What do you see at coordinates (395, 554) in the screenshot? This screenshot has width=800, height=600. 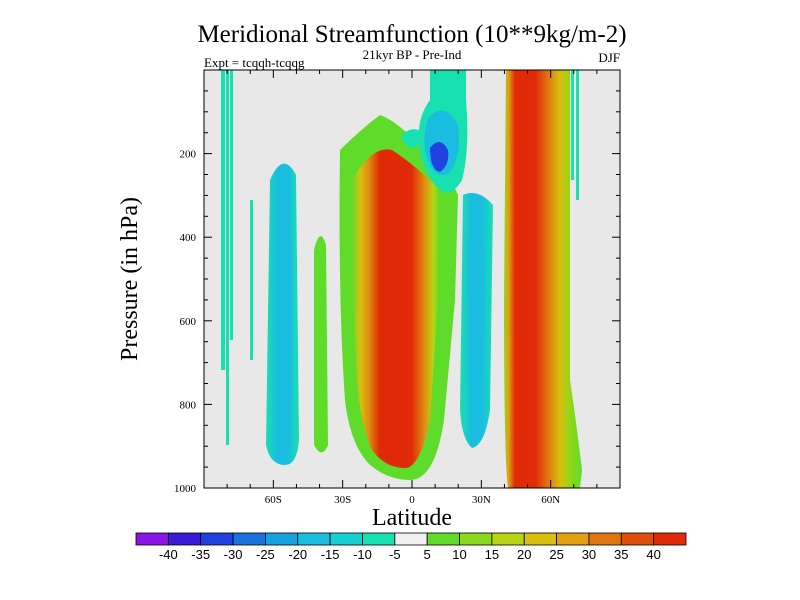 I see `colorbar-label-7: -5` at bounding box center [395, 554].